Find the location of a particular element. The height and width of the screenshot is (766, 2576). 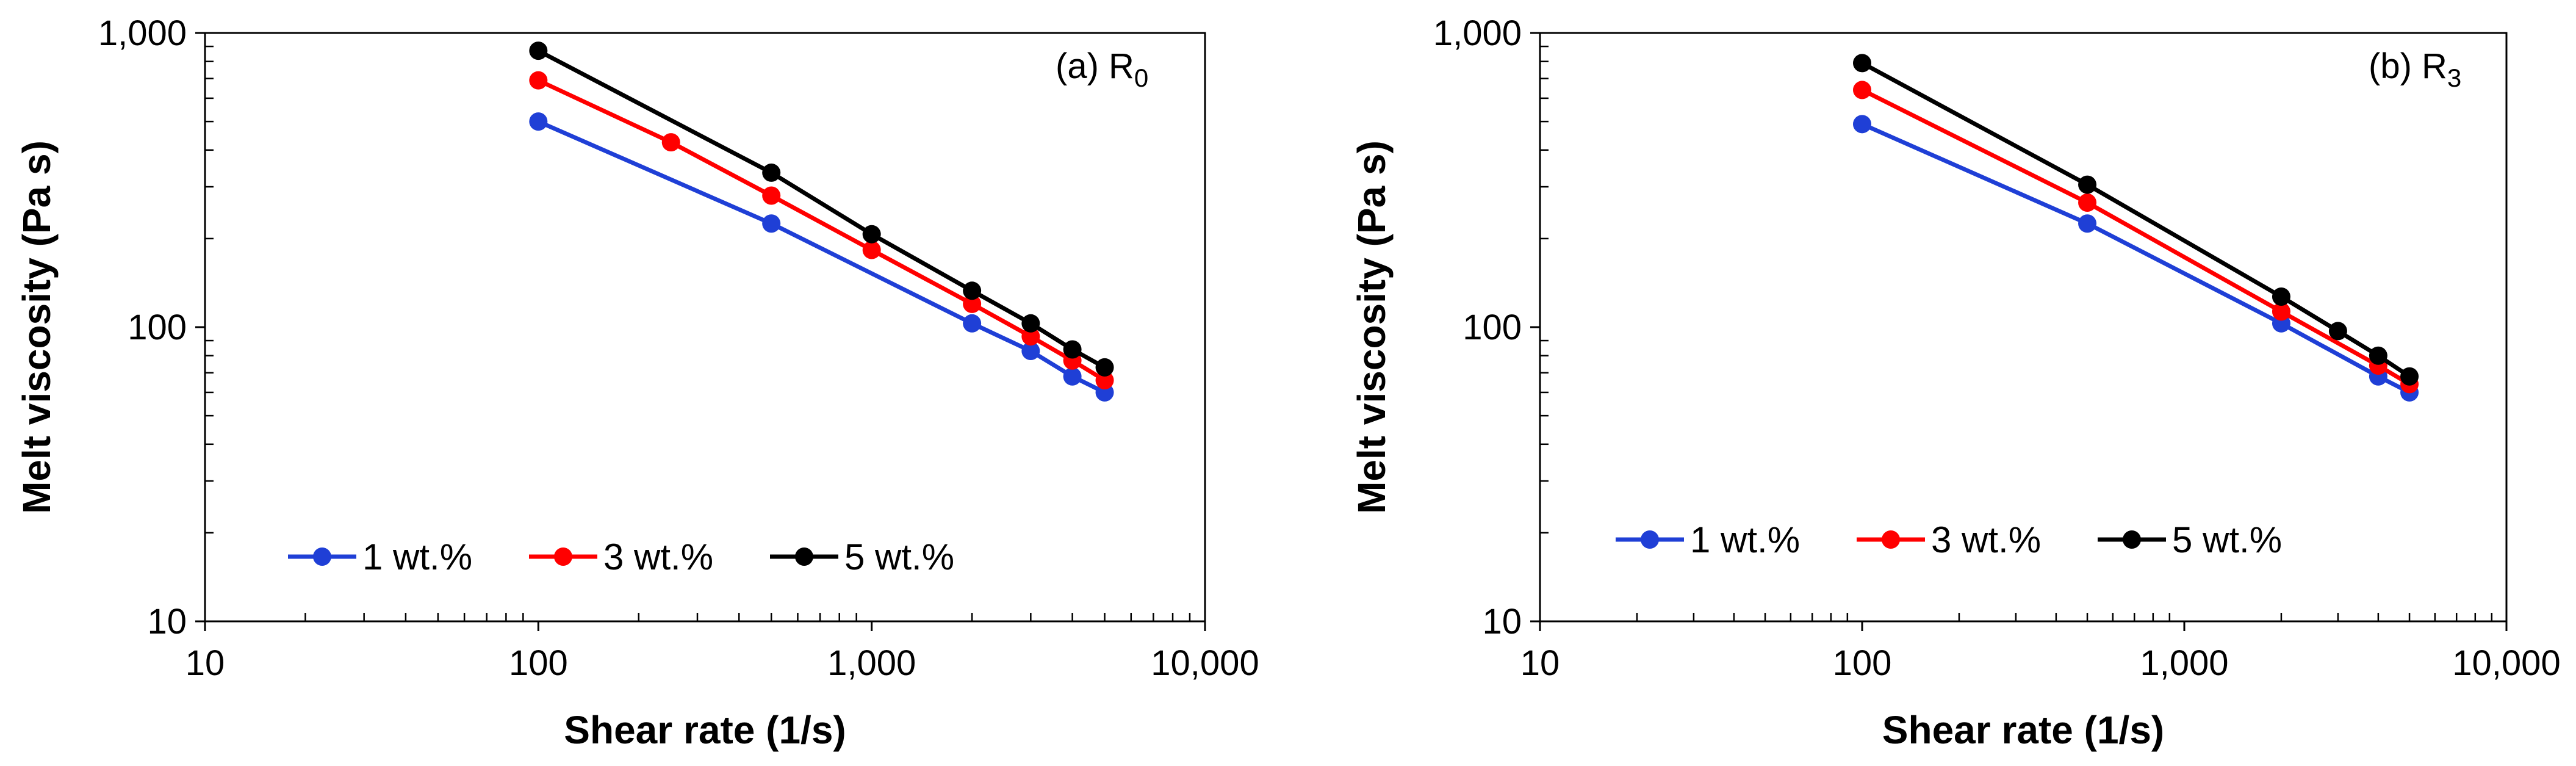

panel-label-subscript: 0 is located at coordinates (1141, 77).